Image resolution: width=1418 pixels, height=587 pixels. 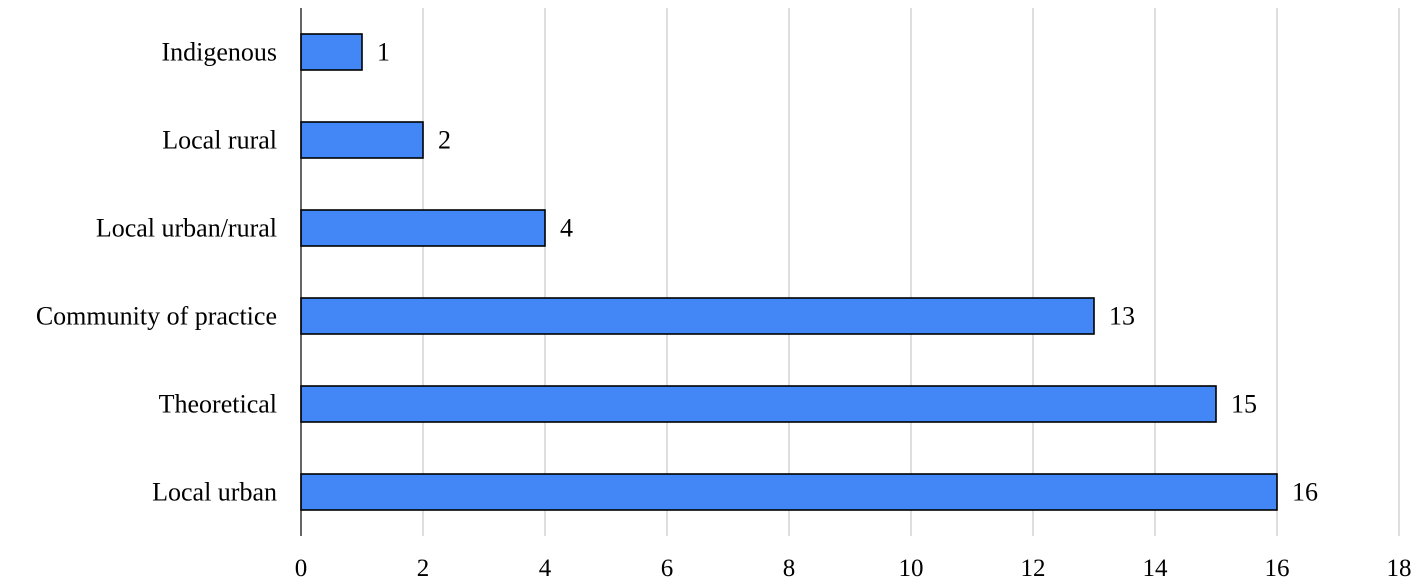 What do you see at coordinates (1244, 404) in the screenshot?
I see `value-label: 15` at bounding box center [1244, 404].